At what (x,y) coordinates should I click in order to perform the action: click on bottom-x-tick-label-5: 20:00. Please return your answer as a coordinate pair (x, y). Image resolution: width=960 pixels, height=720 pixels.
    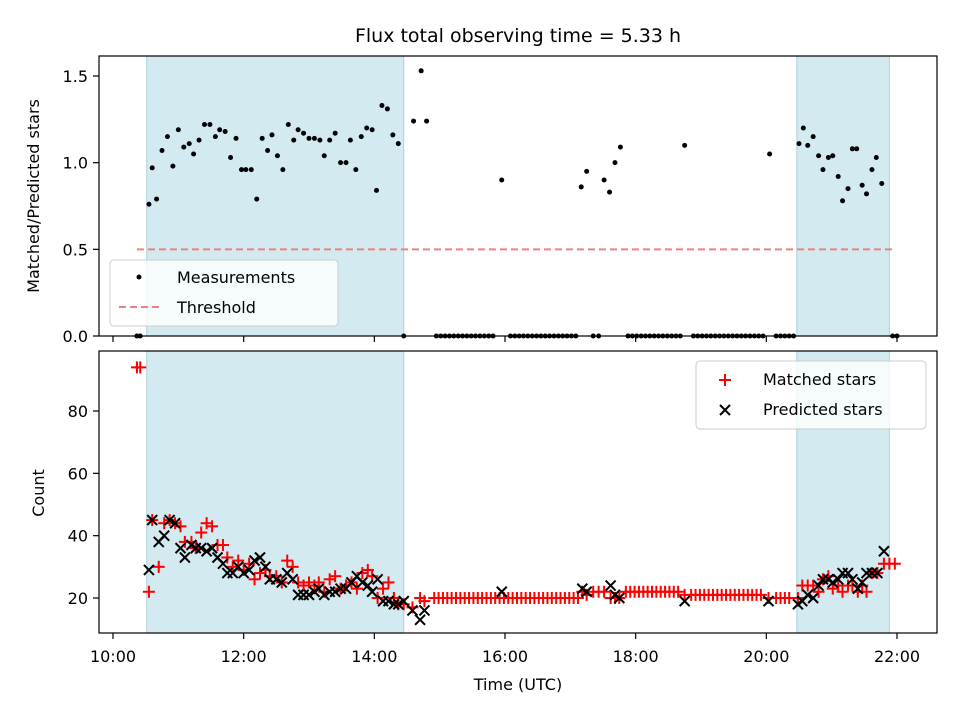
    Looking at the image, I should click on (766, 656).